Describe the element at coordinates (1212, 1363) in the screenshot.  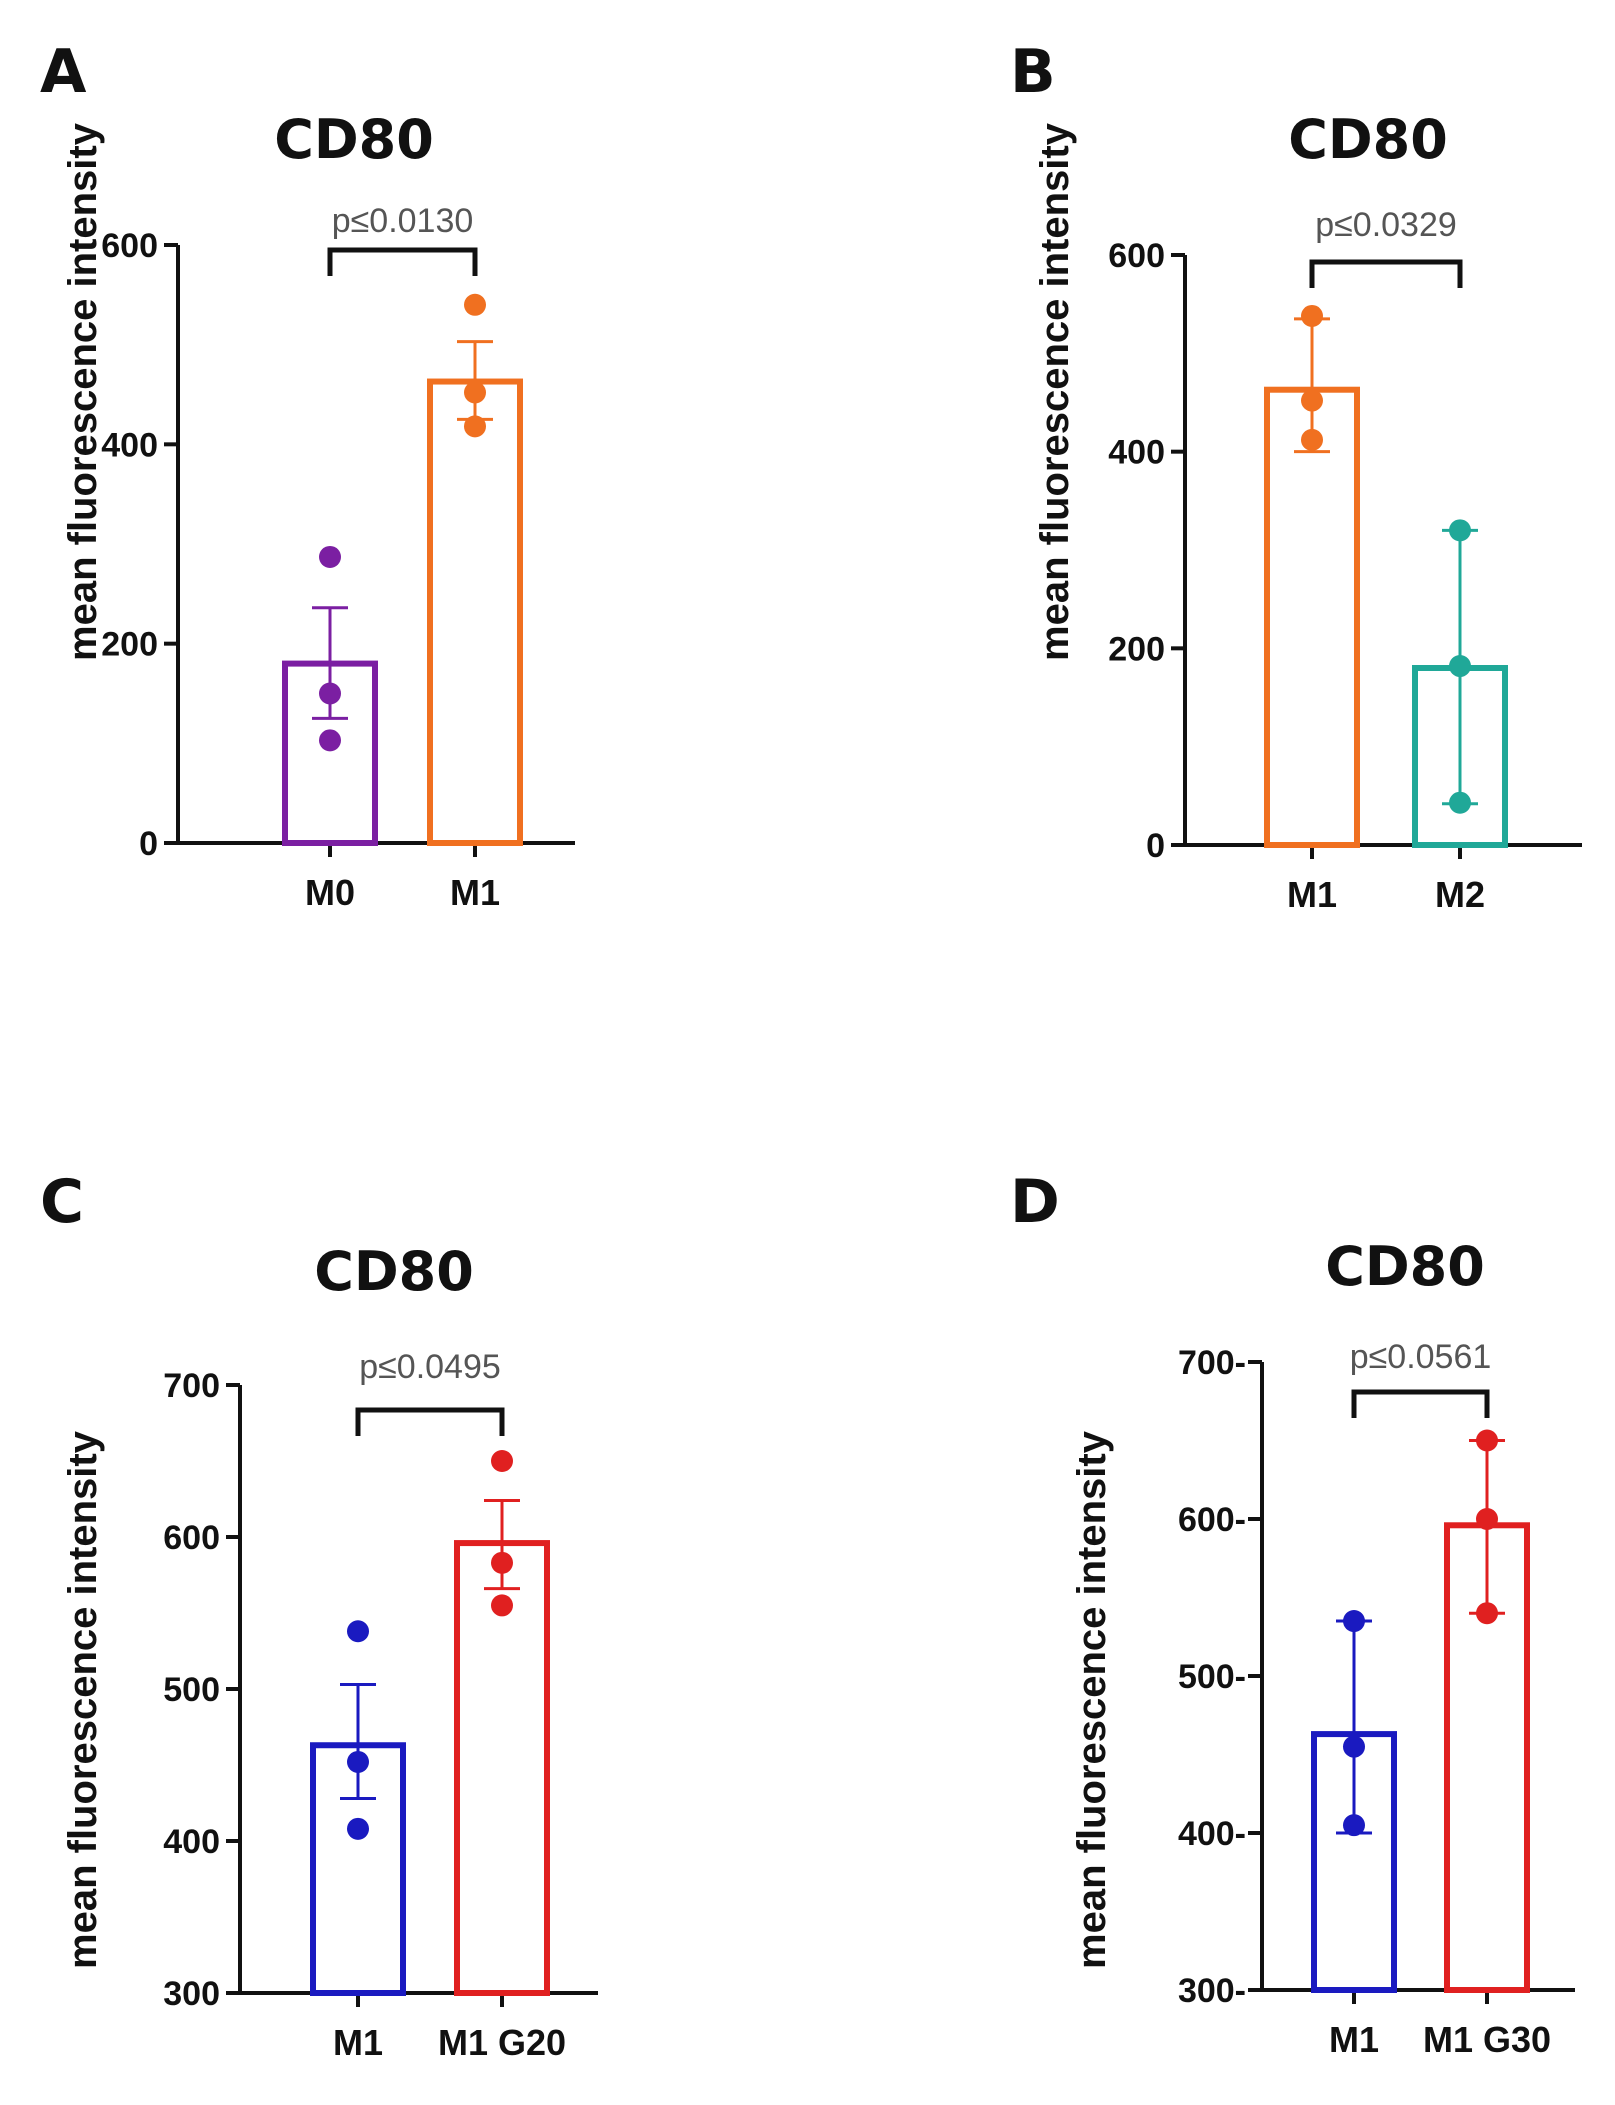
I see `y-tick-label: 700-` at that location.